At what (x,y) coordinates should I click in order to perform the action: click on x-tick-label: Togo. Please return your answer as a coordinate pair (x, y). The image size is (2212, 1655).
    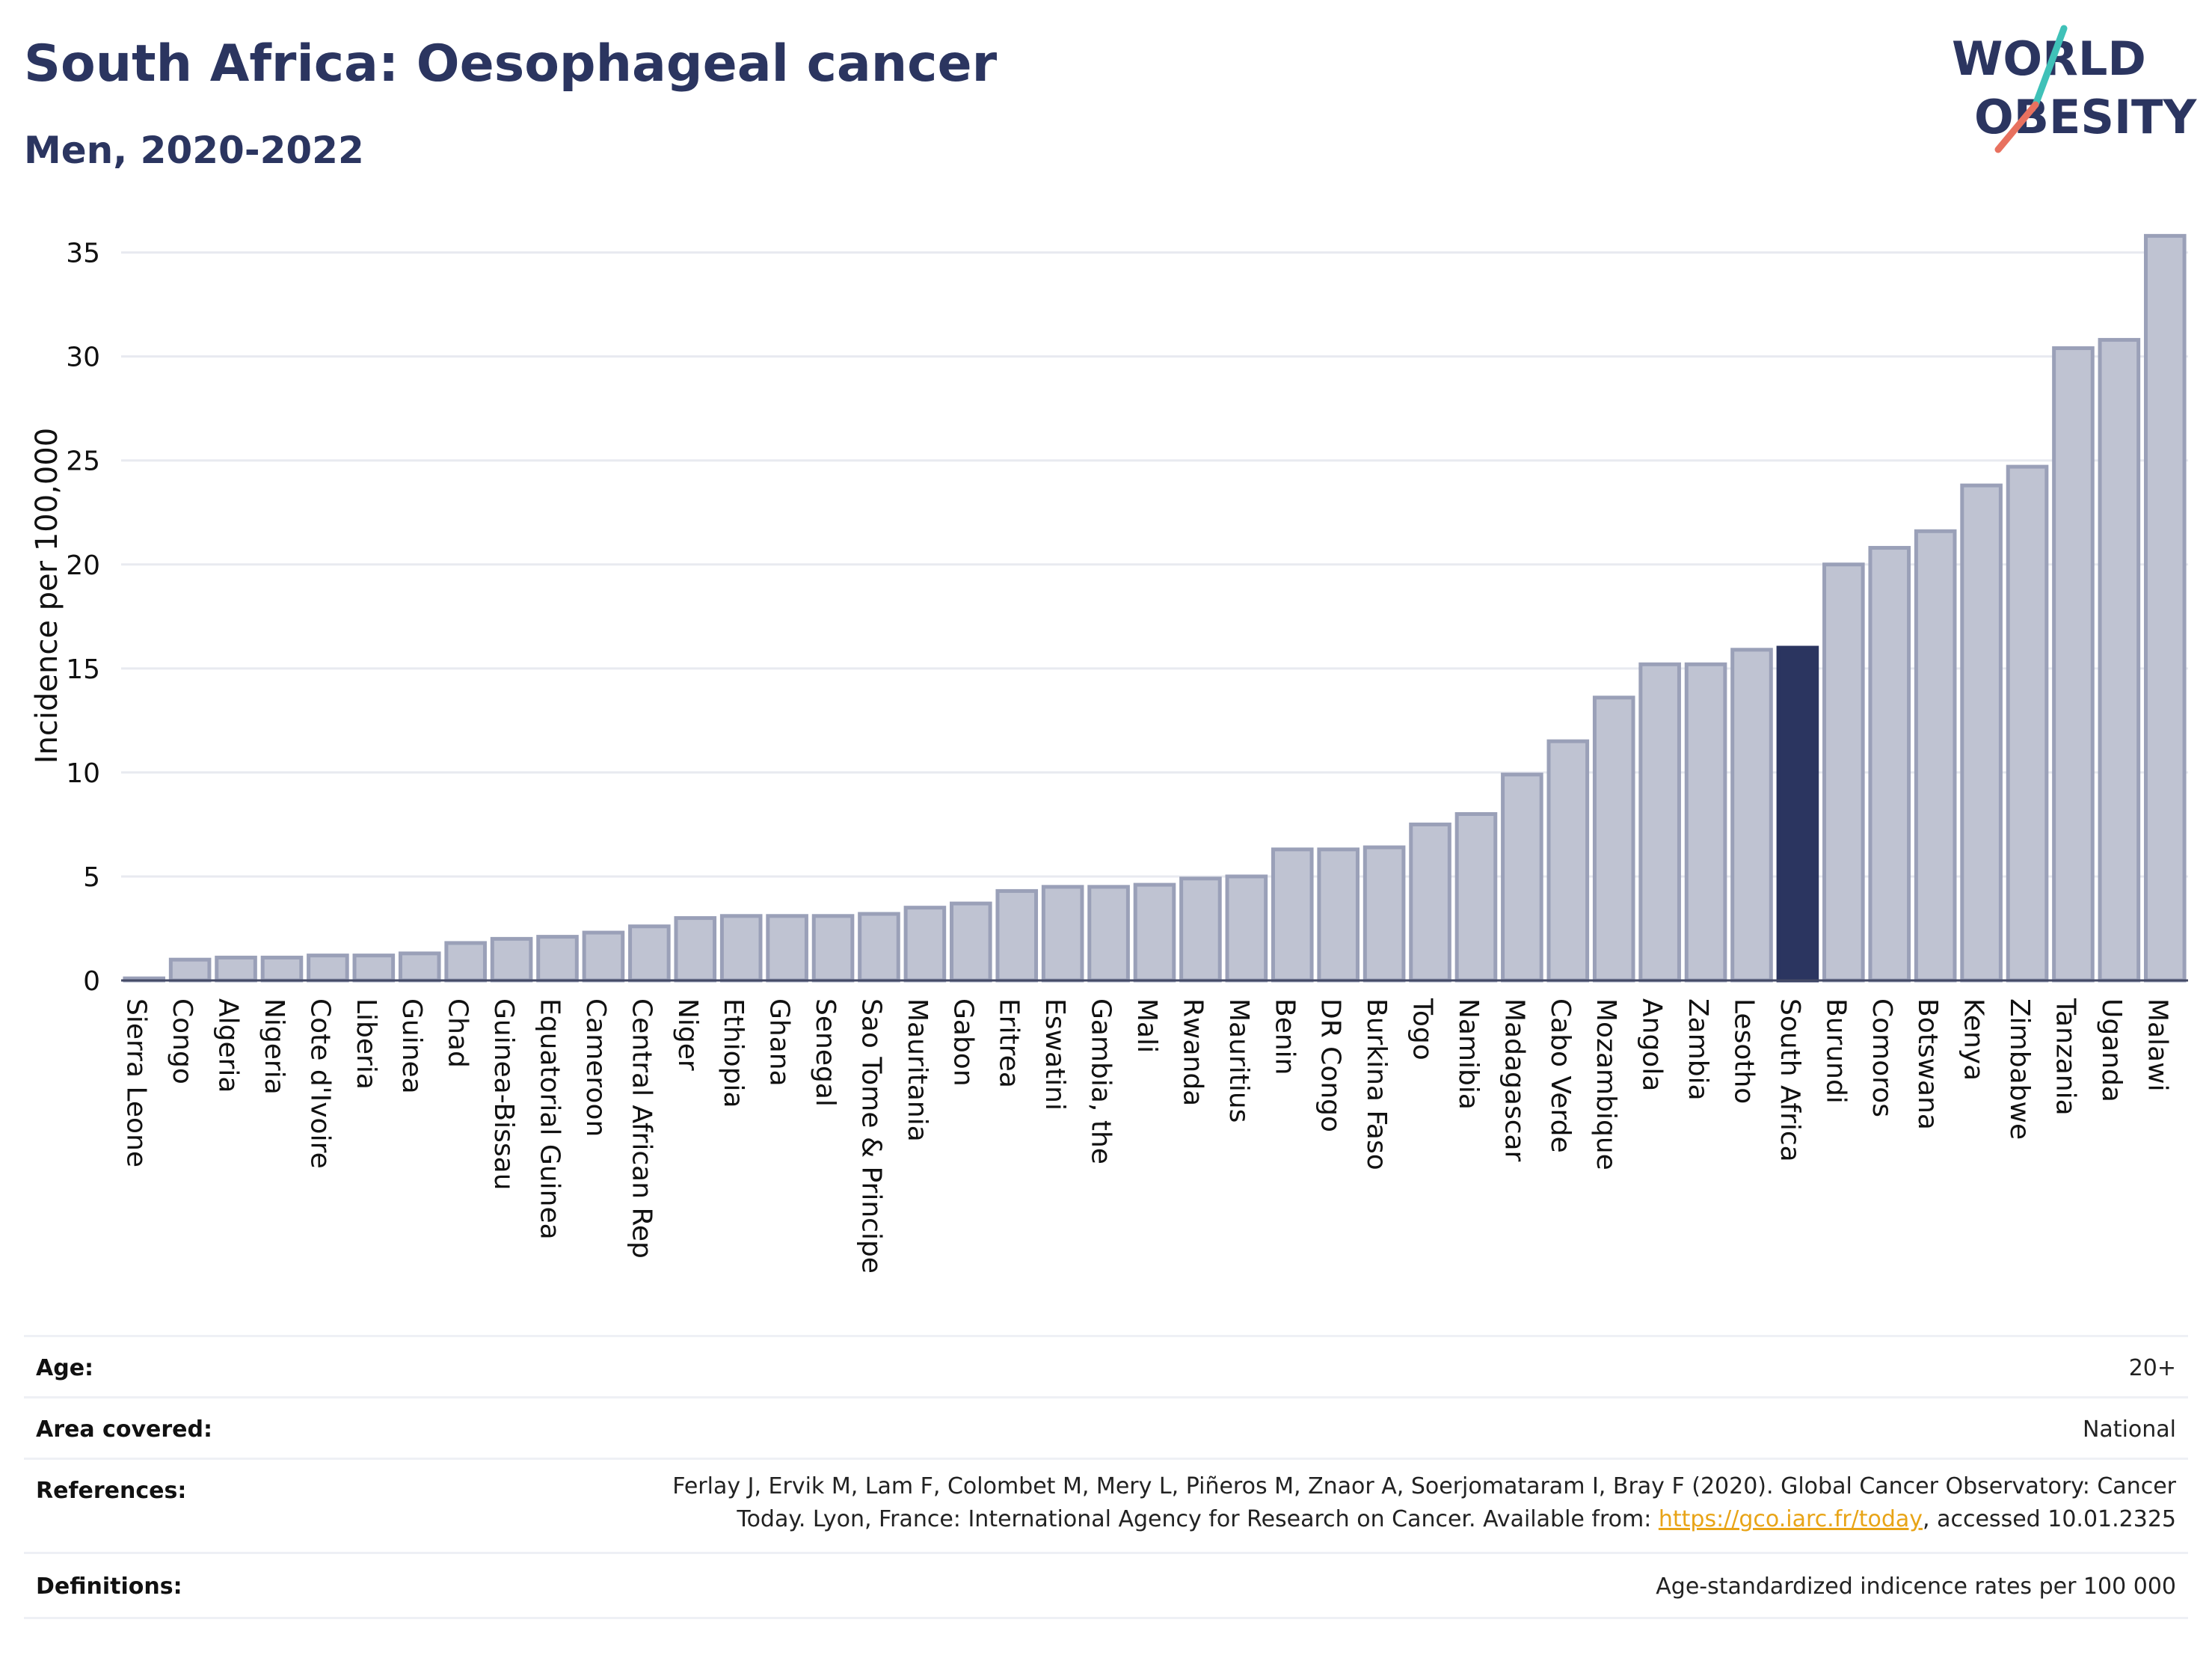
    Looking at the image, I should click on (1422, 1029).